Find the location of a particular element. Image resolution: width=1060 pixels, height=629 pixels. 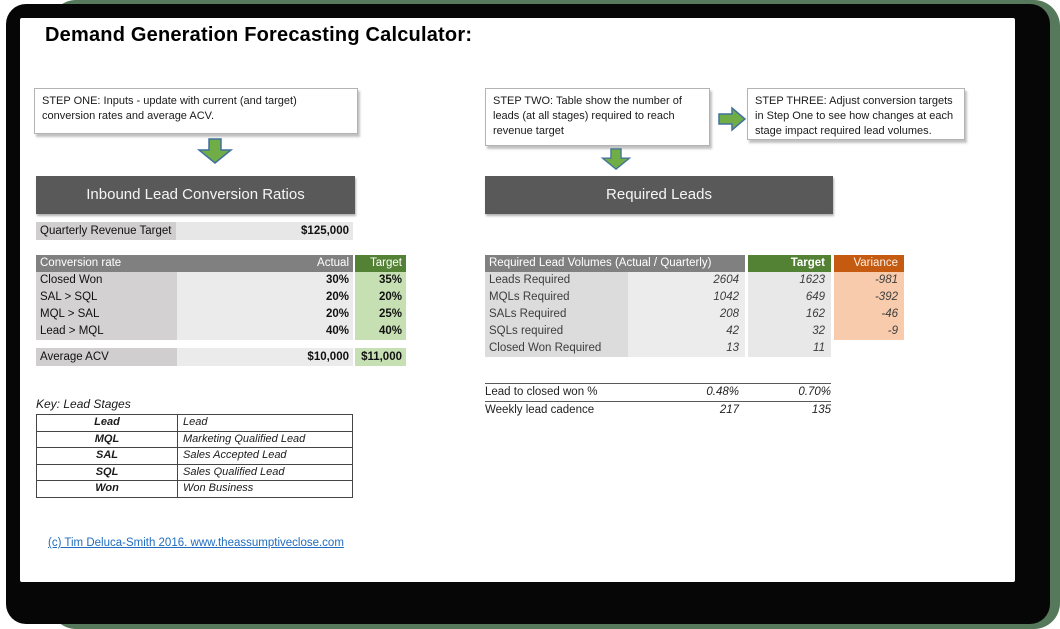

summary-label: Weekly lead cadence is located at coordinates (540, 410).